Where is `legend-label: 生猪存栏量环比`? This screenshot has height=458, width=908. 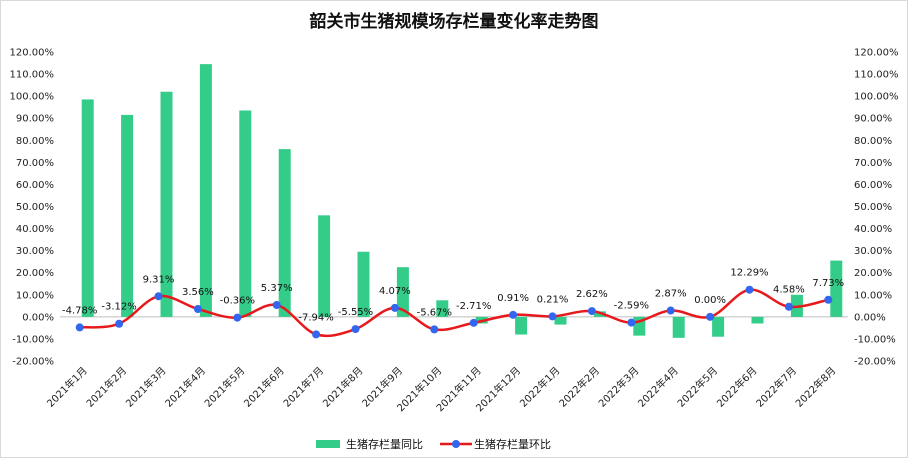
legend-label: 生猪存栏量环比 is located at coordinates (512, 444).